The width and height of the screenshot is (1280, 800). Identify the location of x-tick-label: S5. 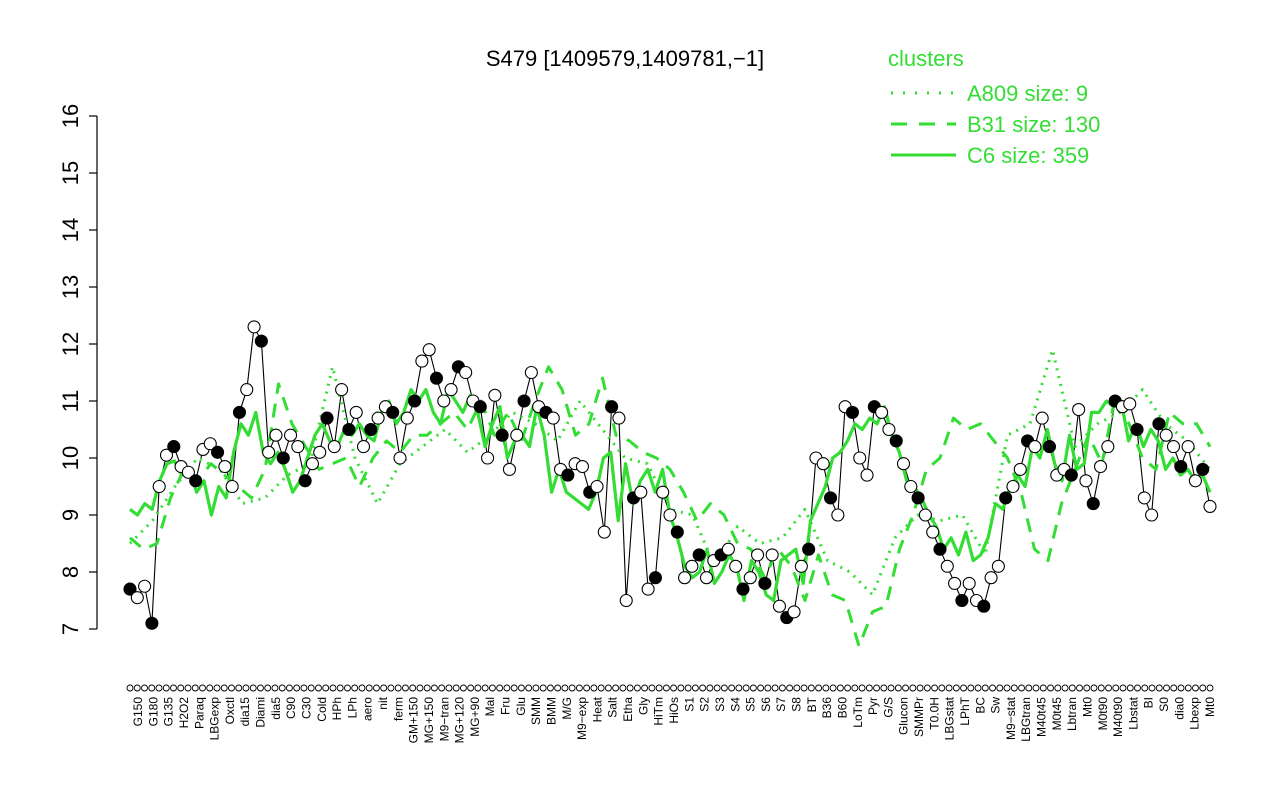
(751, 704).